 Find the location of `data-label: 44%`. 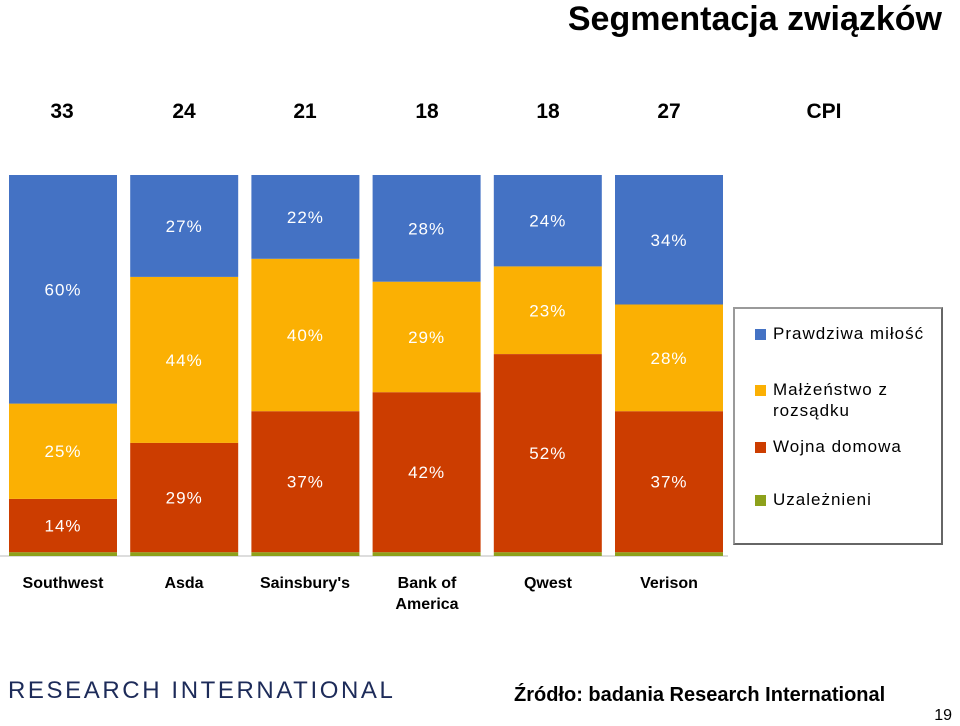

data-label: 44% is located at coordinates (184, 360).